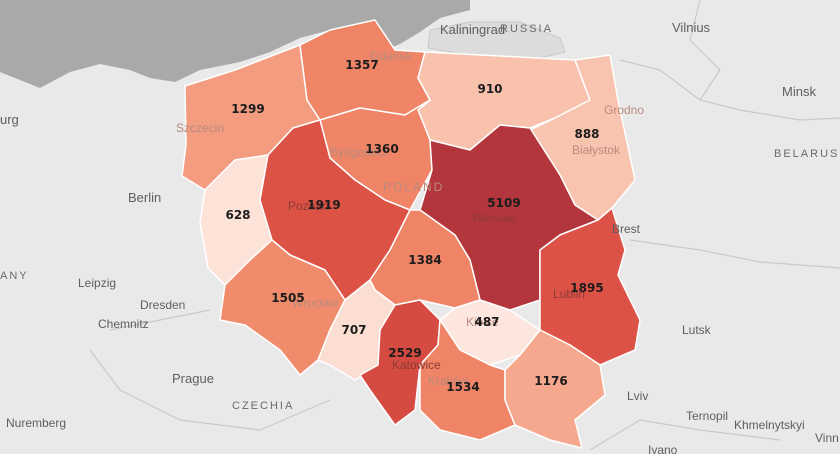 Image resolution: width=840 pixels, height=454 pixels. I want to click on label-lviv: Lviv, so click(637, 396).